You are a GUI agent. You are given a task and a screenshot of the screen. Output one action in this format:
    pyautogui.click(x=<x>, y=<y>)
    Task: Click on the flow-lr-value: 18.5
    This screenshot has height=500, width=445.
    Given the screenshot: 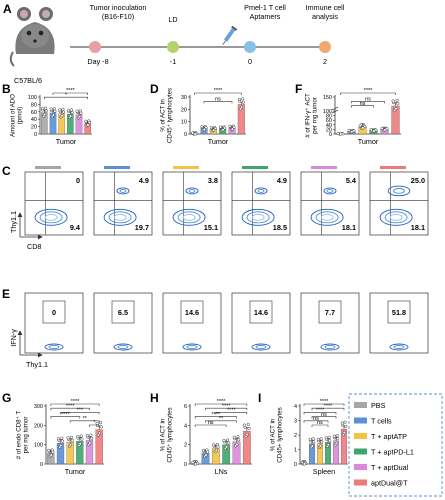 What is the action you would take?
    pyautogui.click(x=280, y=227)
    